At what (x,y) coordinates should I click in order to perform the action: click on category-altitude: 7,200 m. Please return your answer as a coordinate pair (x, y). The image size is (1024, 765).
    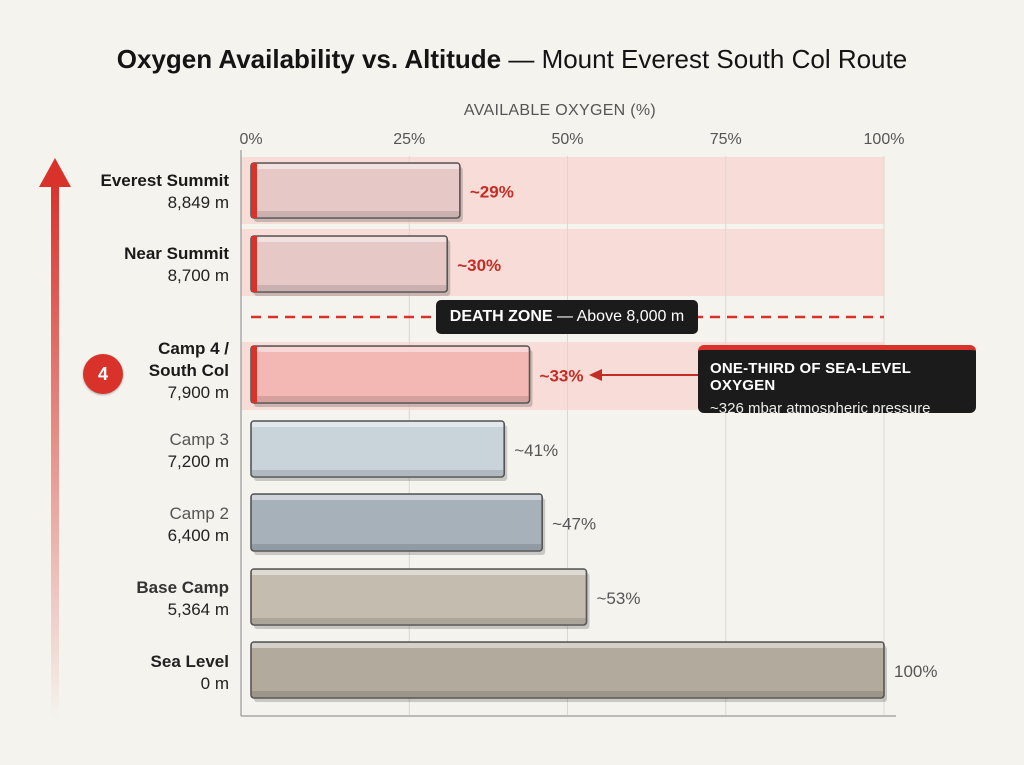
    Looking at the image, I should click on (198, 461).